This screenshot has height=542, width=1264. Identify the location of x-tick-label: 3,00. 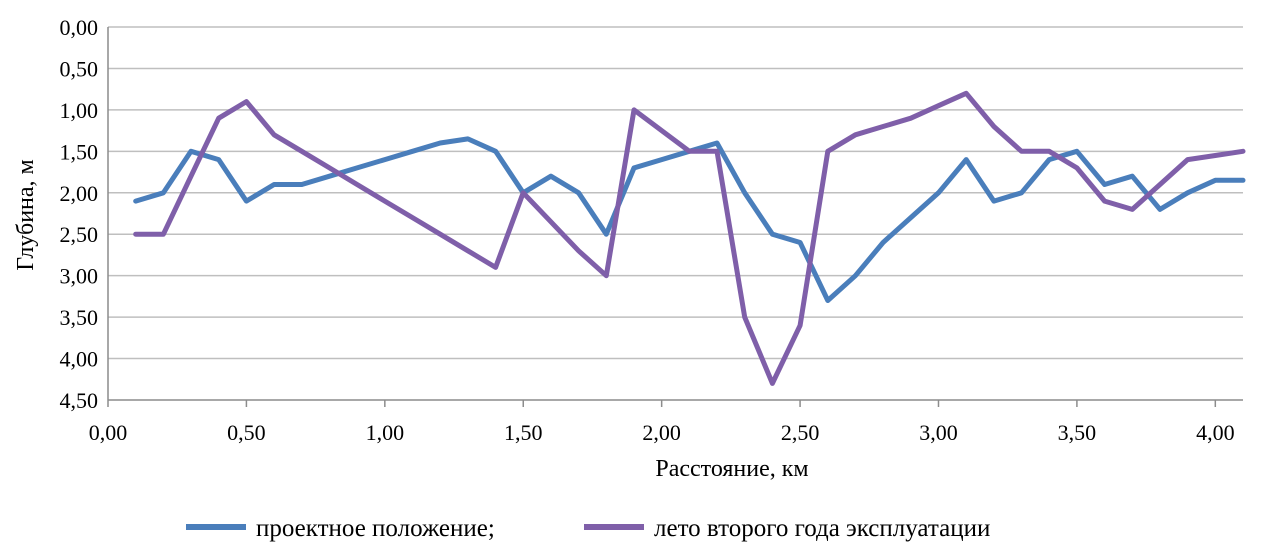
(938, 432).